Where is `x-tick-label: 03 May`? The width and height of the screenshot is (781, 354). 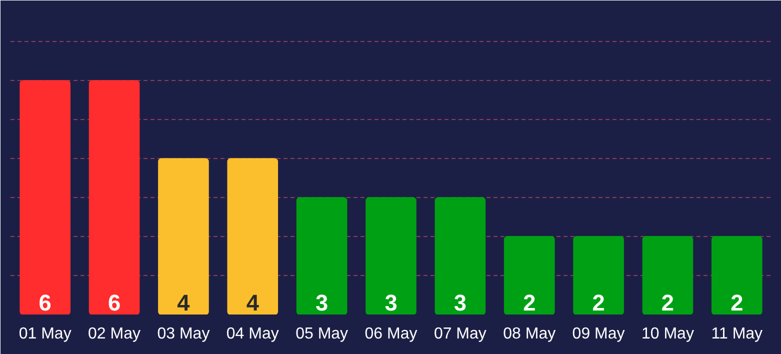
x-tick-label: 03 May is located at coordinates (183, 334).